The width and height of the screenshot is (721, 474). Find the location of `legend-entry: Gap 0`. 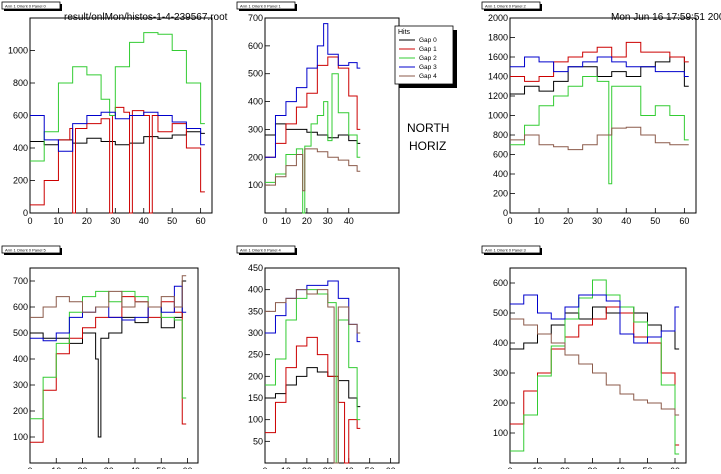

legend-entry: Gap 0 is located at coordinates (428, 40).